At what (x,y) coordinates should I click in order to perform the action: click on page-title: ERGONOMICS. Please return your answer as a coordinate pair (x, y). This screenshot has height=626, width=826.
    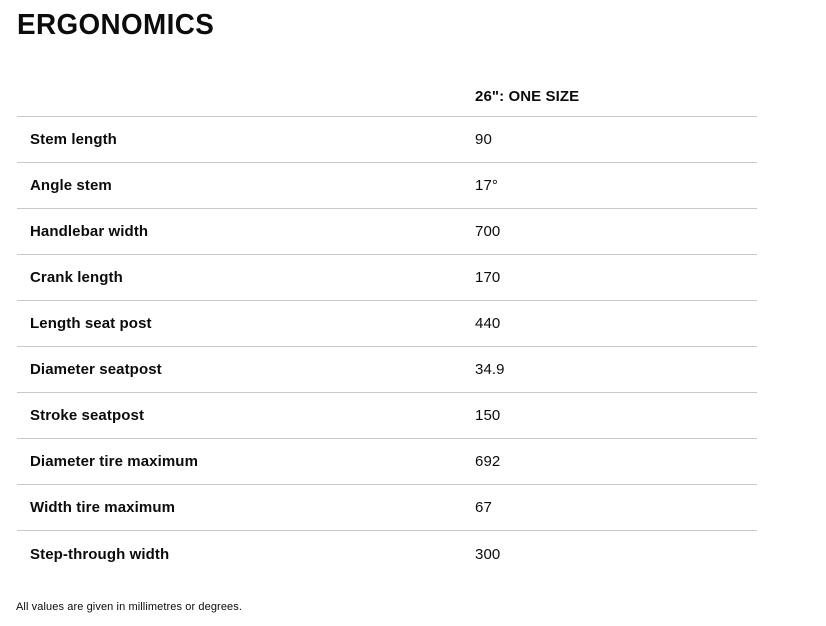
    Looking at the image, I should click on (116, 25).